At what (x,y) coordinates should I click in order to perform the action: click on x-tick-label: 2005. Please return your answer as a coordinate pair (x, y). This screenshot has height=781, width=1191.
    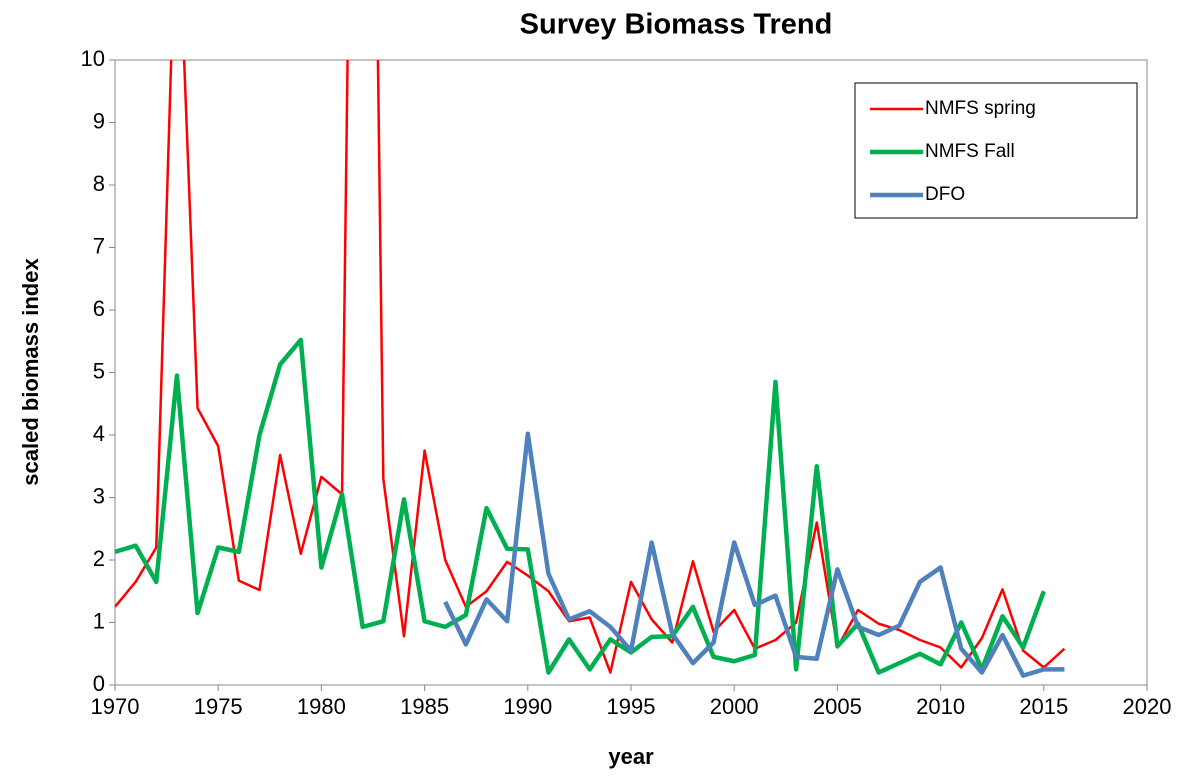
    Looking at the image, I should click on (837, 706).